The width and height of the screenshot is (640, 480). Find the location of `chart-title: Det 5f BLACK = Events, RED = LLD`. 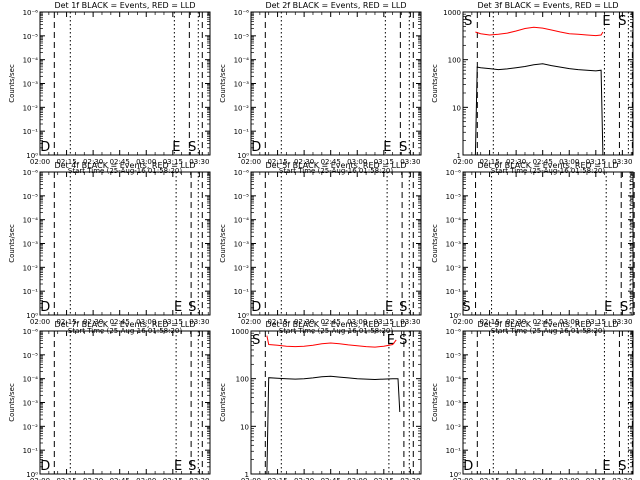

chart-title: Det 5f BLACK = Events, RED = LLD is located at coordinates (335, 165).